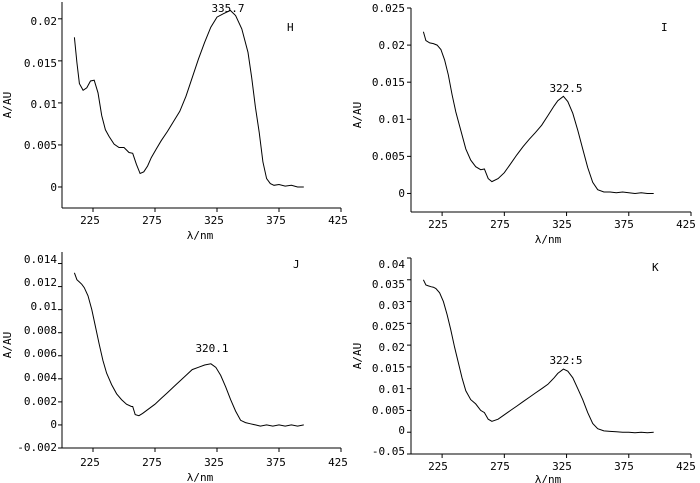 The height and width of the screenshot is (483, 700). What do you see at coordinates (37, 447) in the screenshot?
I see `panel-j-y-tick-label: -0.002` at bounding box center [37, 447].